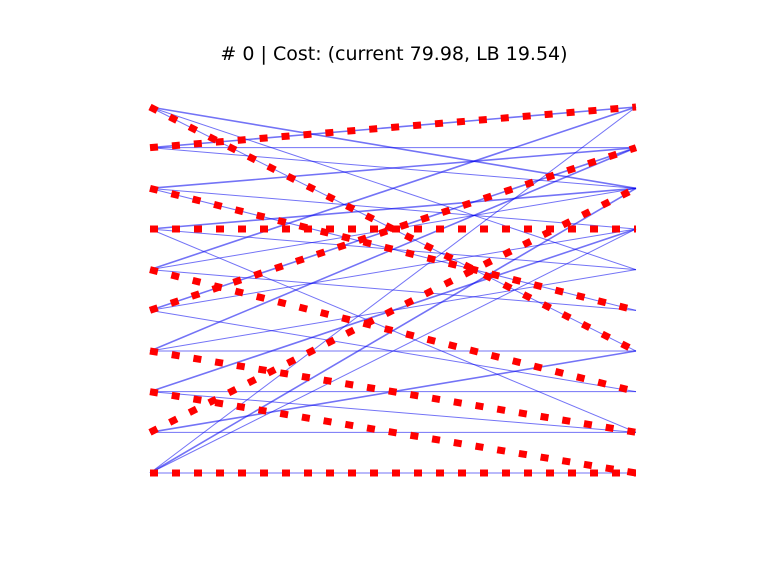 The image size is (768, 576). I want to click on chart-title: # 0 | Cost: (current 79.98, LB 19.54), so click(393, 54).